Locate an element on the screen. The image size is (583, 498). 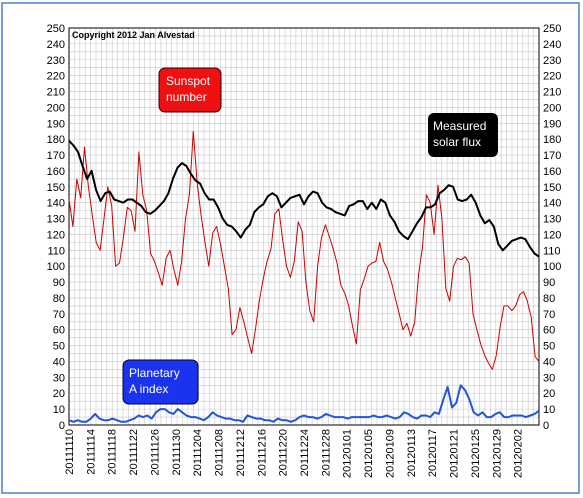
y-tick-label-right: 100 is located at coordinates (552, 267).